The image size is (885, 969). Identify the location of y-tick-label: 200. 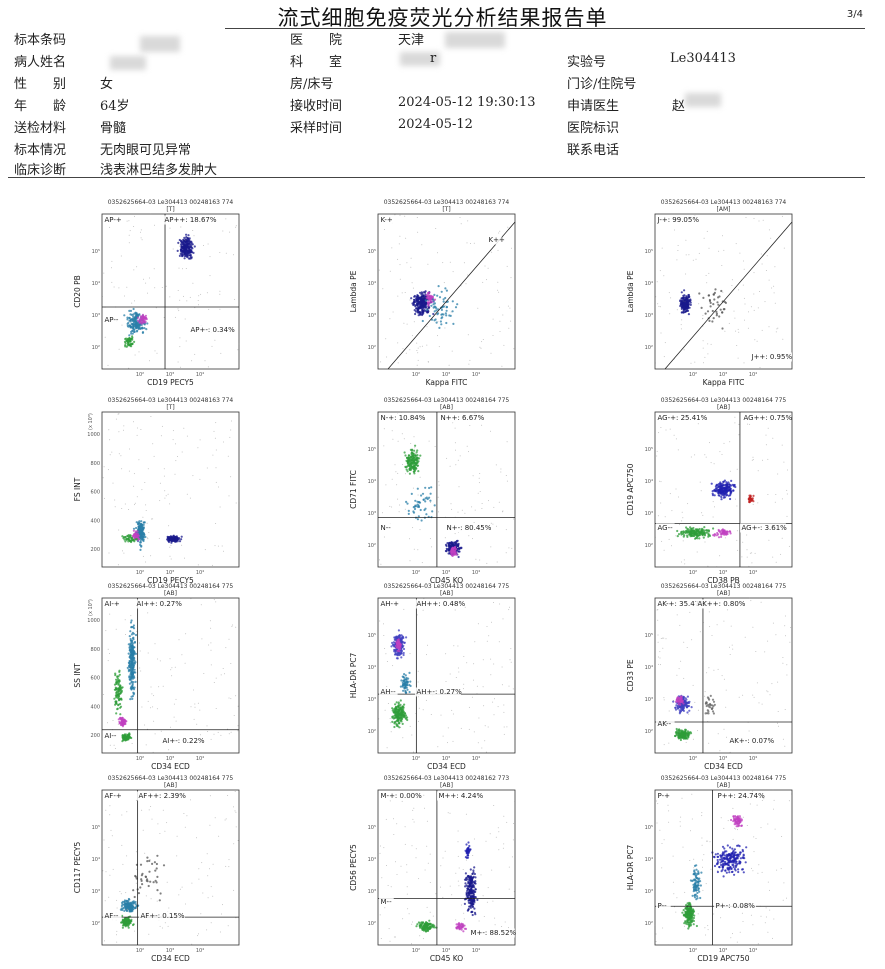
(95, 550).